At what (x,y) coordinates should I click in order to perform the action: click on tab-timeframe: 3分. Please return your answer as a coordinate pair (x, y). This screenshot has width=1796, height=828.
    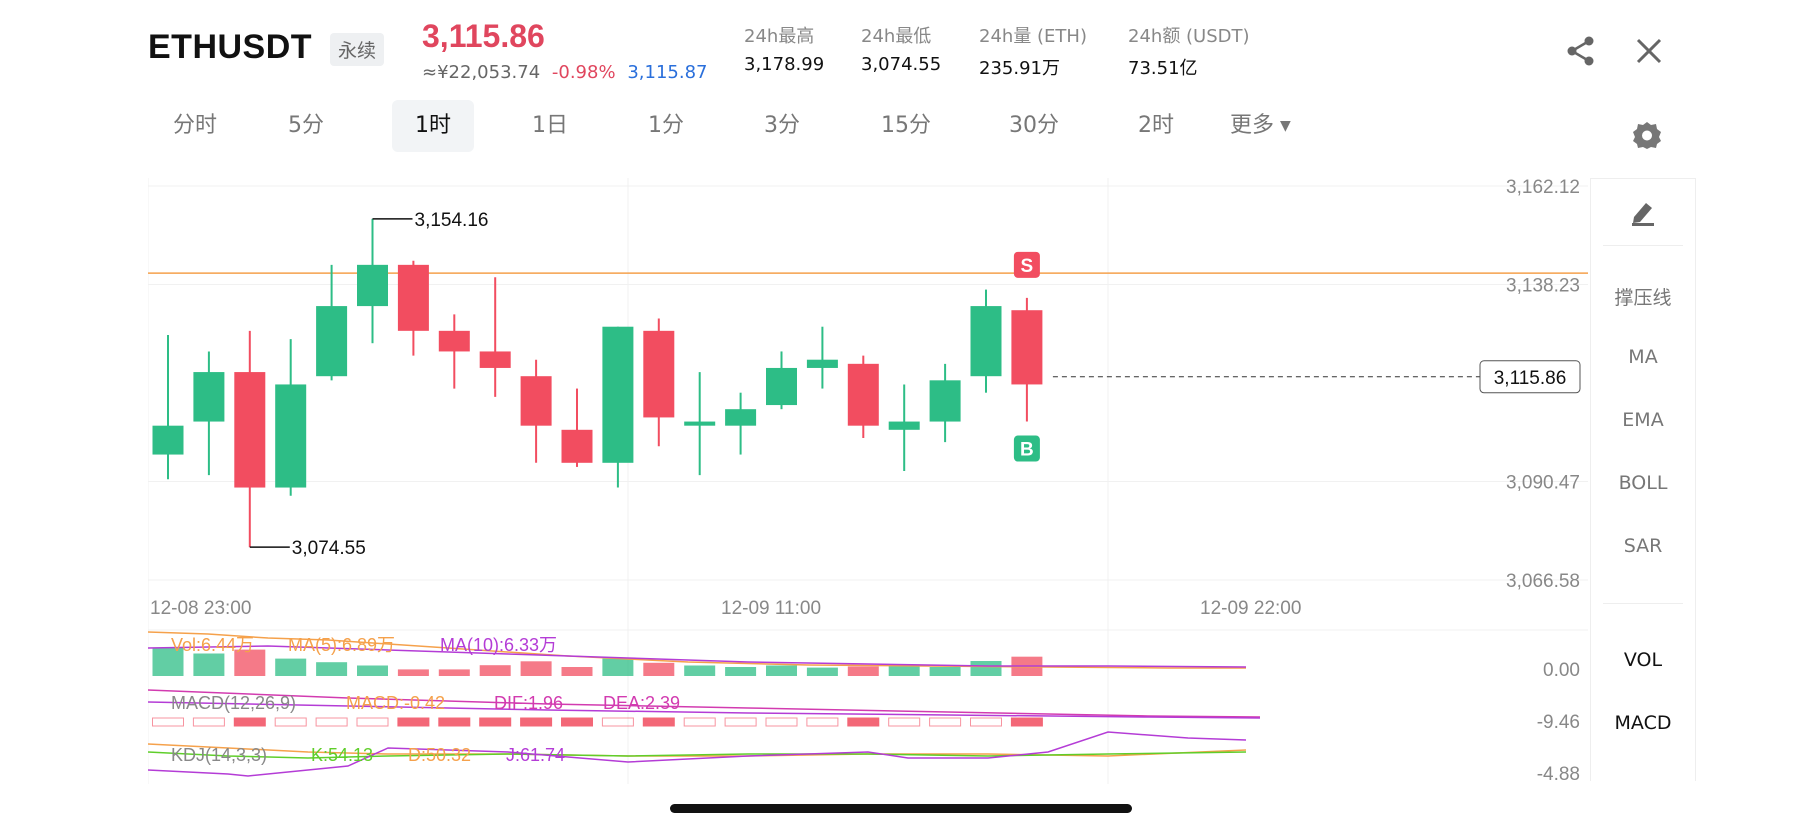
    Looking at the image, I should click on (782, 125).